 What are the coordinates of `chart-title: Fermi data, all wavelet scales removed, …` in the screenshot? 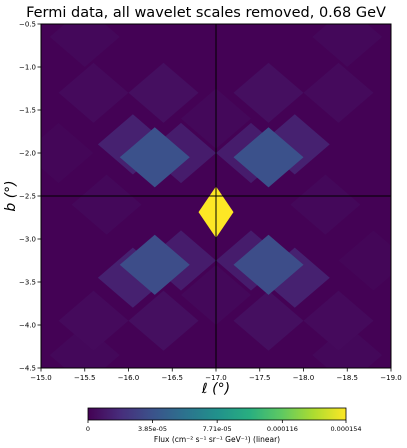 It's located at (206, 13).